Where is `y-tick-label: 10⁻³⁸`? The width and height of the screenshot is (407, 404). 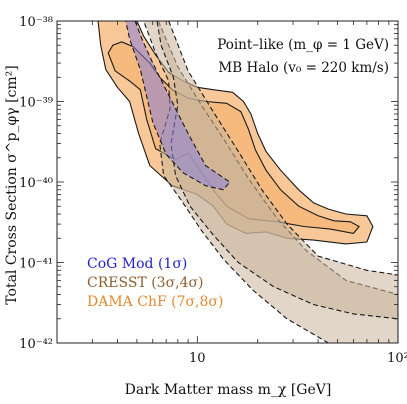 y-tick-label: 10⁻³⁸ is located at coordinates (36, 22).